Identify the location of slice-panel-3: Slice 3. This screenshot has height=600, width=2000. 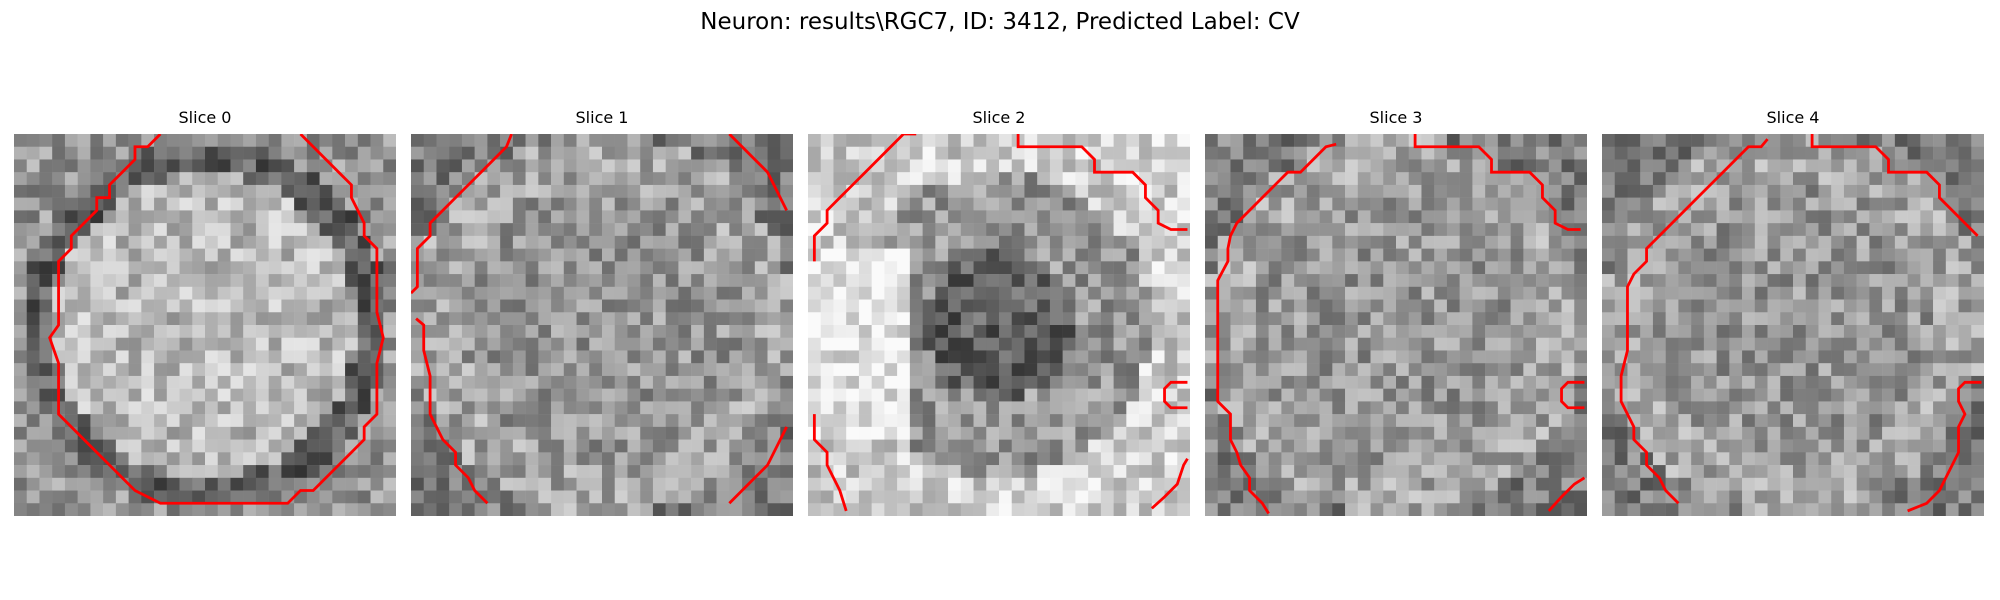
(1396, 312).